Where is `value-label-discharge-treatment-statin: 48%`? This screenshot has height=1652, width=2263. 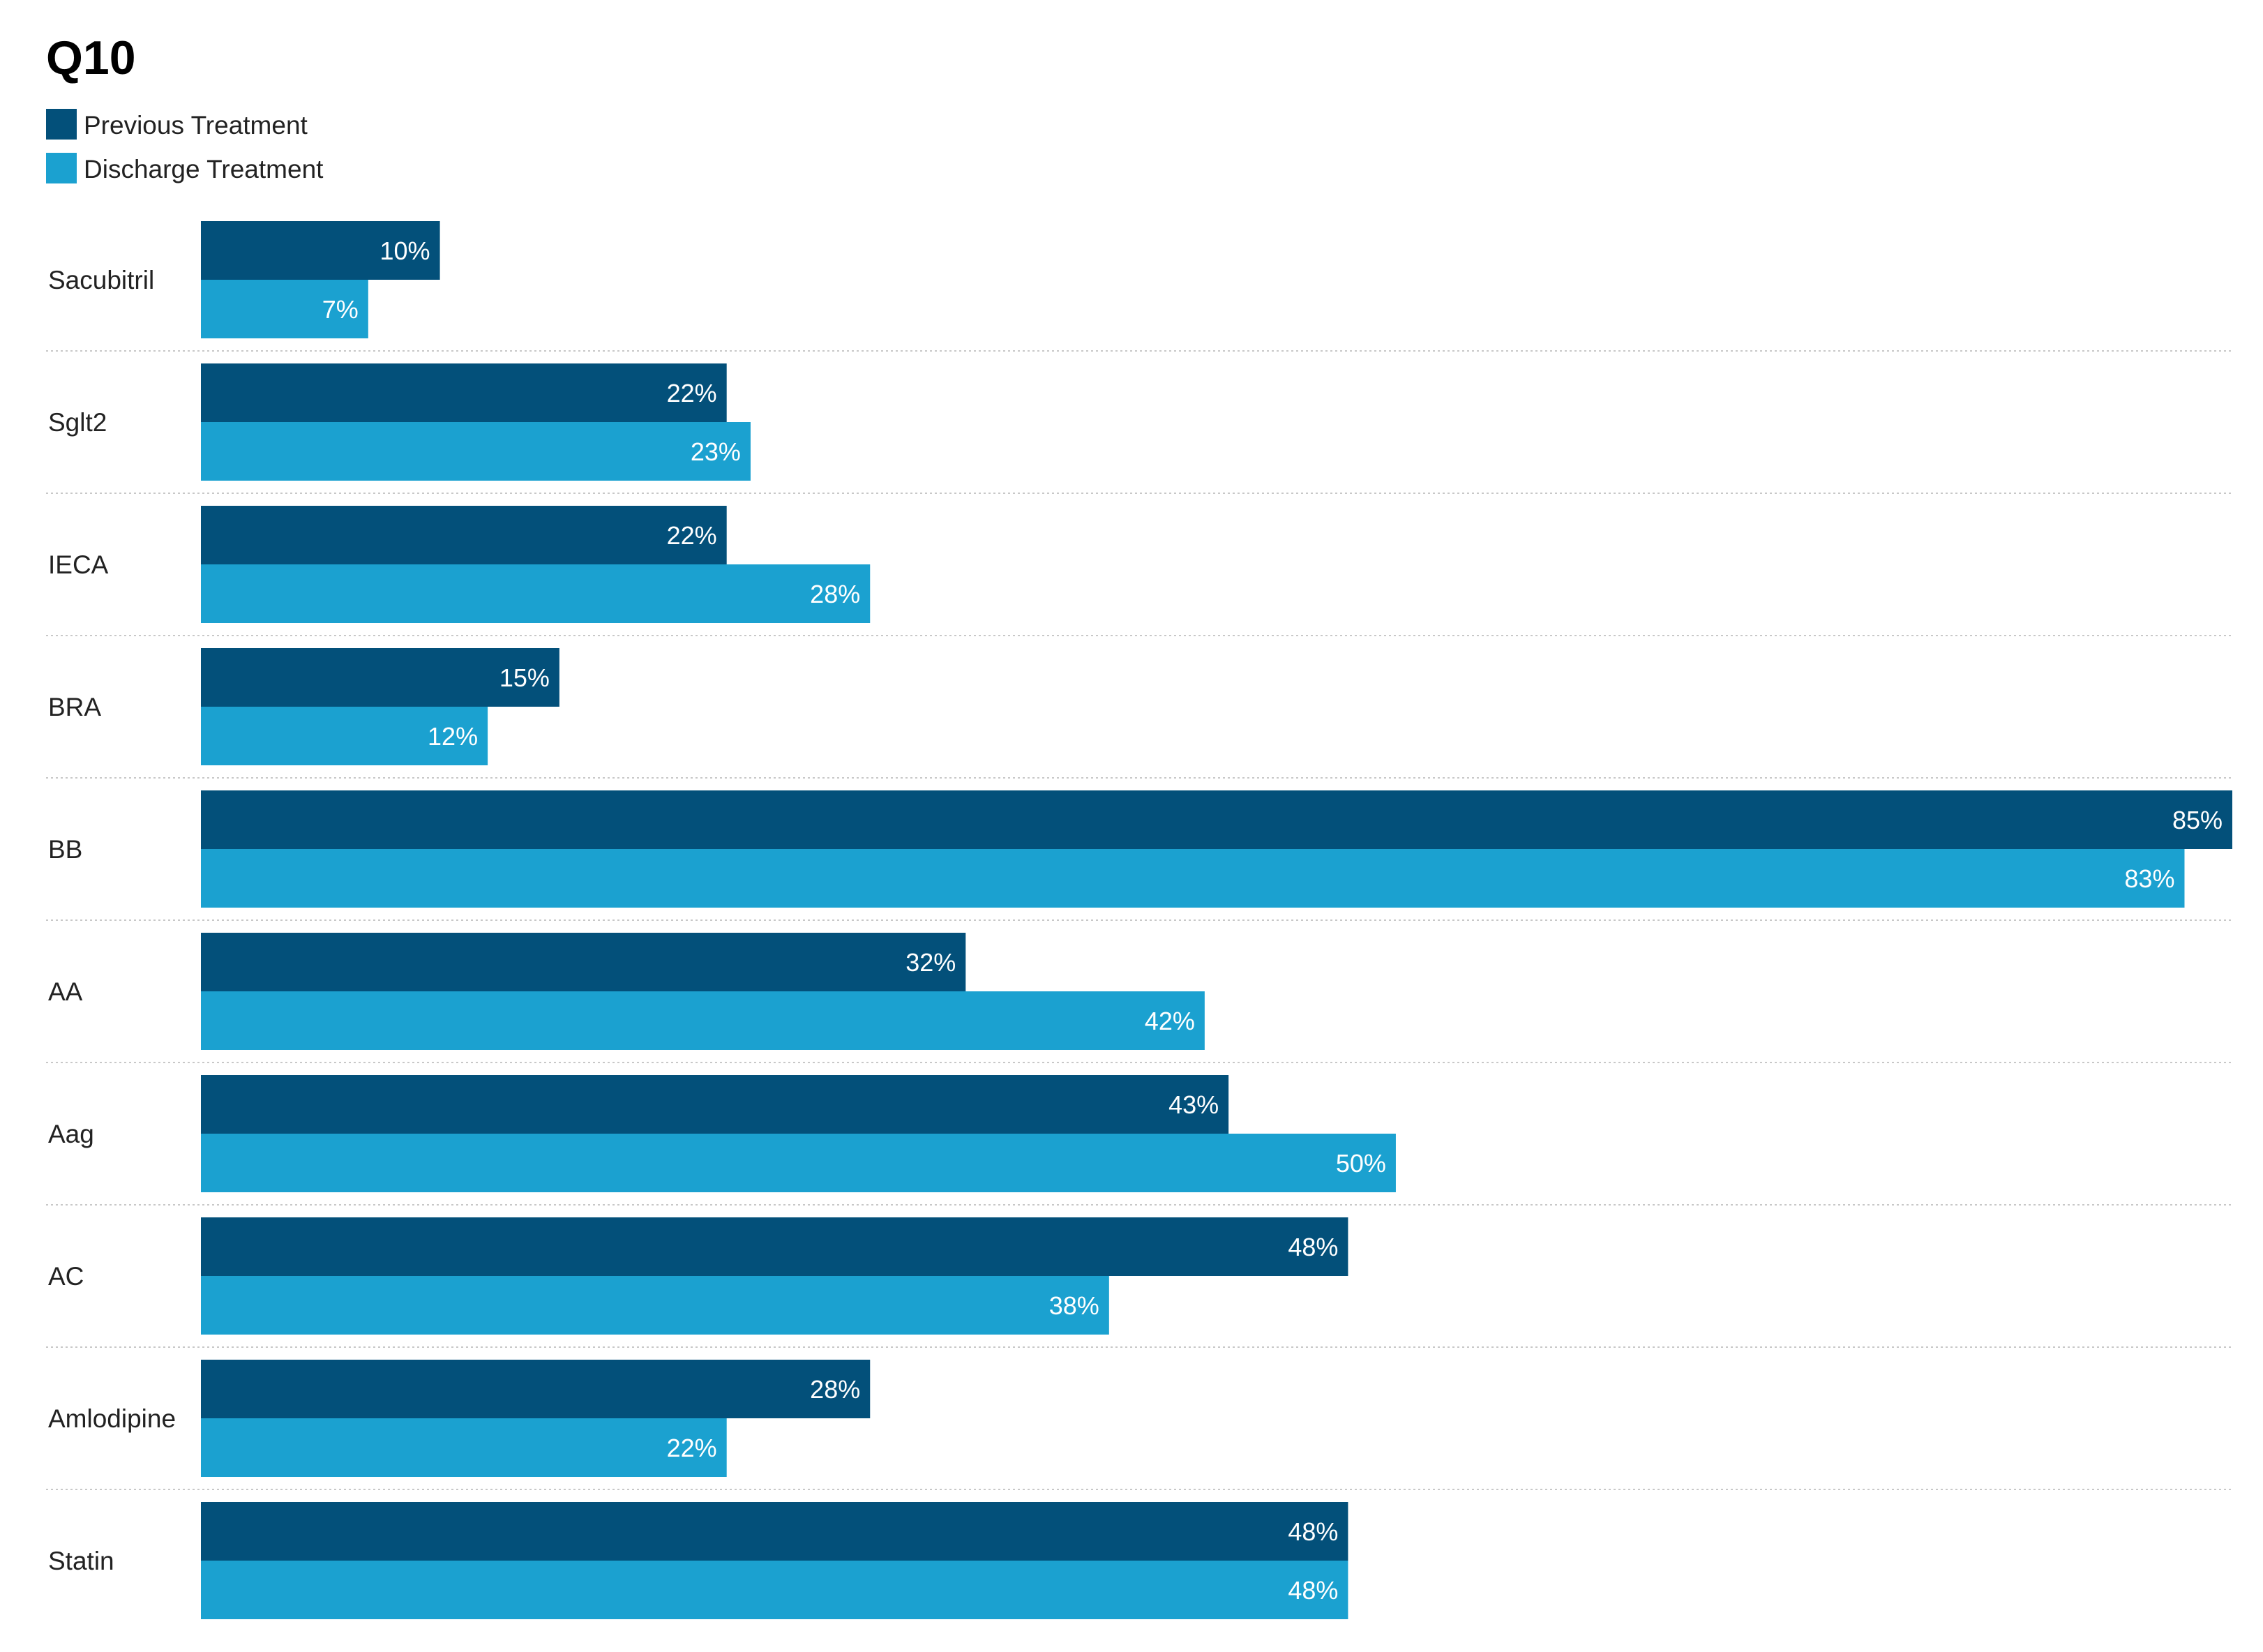 value-label-discharge-treatment-statin: 48% is located at coordinates (1313, 1590).